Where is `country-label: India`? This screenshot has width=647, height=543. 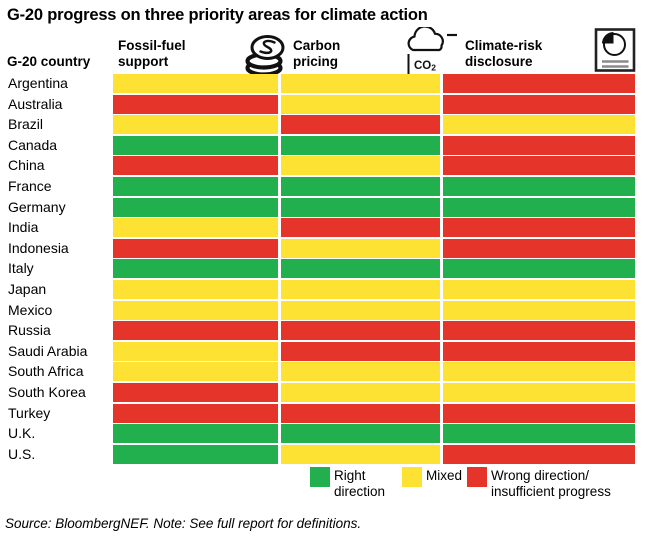
country-label: India is located at coordinates (23, 227).